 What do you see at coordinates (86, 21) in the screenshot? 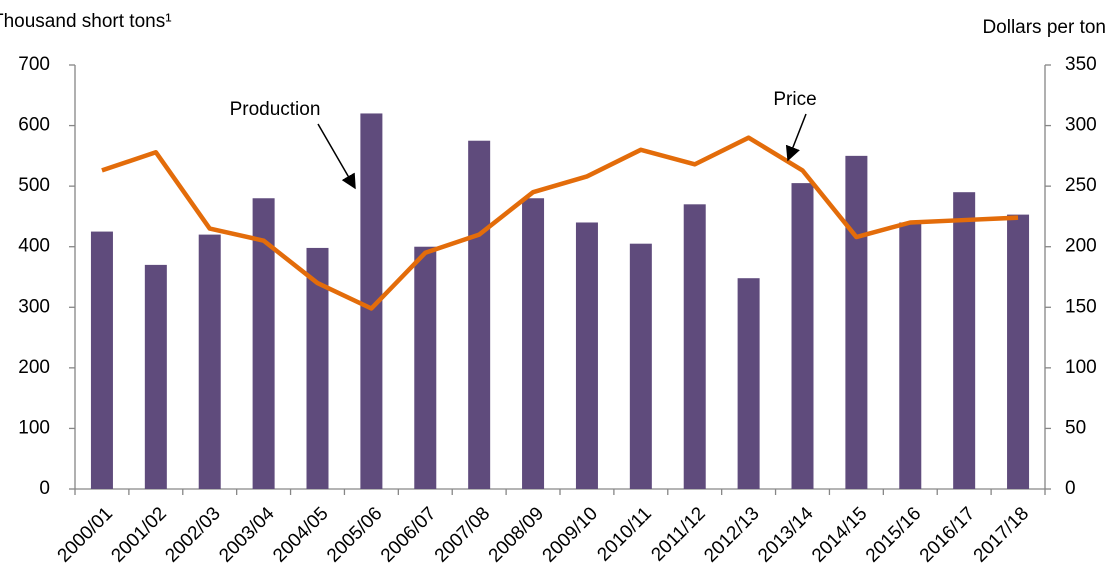
I see `y-axis-label: Thousand short tons¹` at bounding box center [86, 21].